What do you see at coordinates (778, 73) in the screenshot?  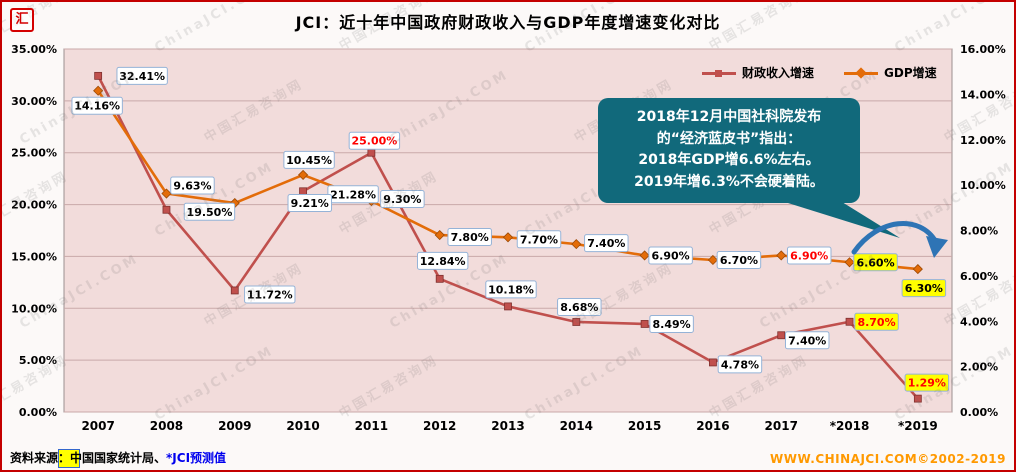 I see `legend-label-fiscal: 财政收入增速` at bounding box center [778, 73].